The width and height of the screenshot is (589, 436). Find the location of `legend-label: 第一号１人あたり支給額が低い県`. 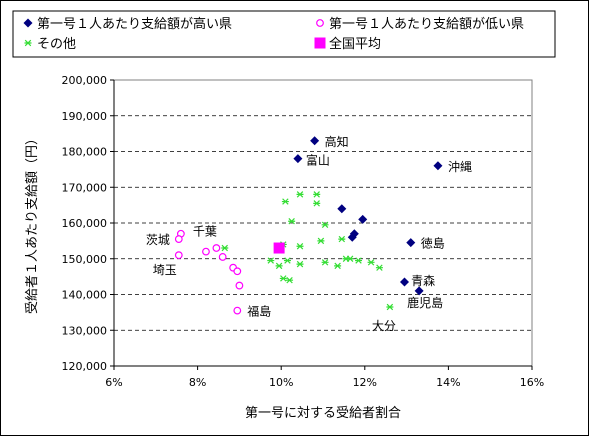

legend-label: 第一号１人あたり支給額が低い県 is located at coordinates (426, 24).